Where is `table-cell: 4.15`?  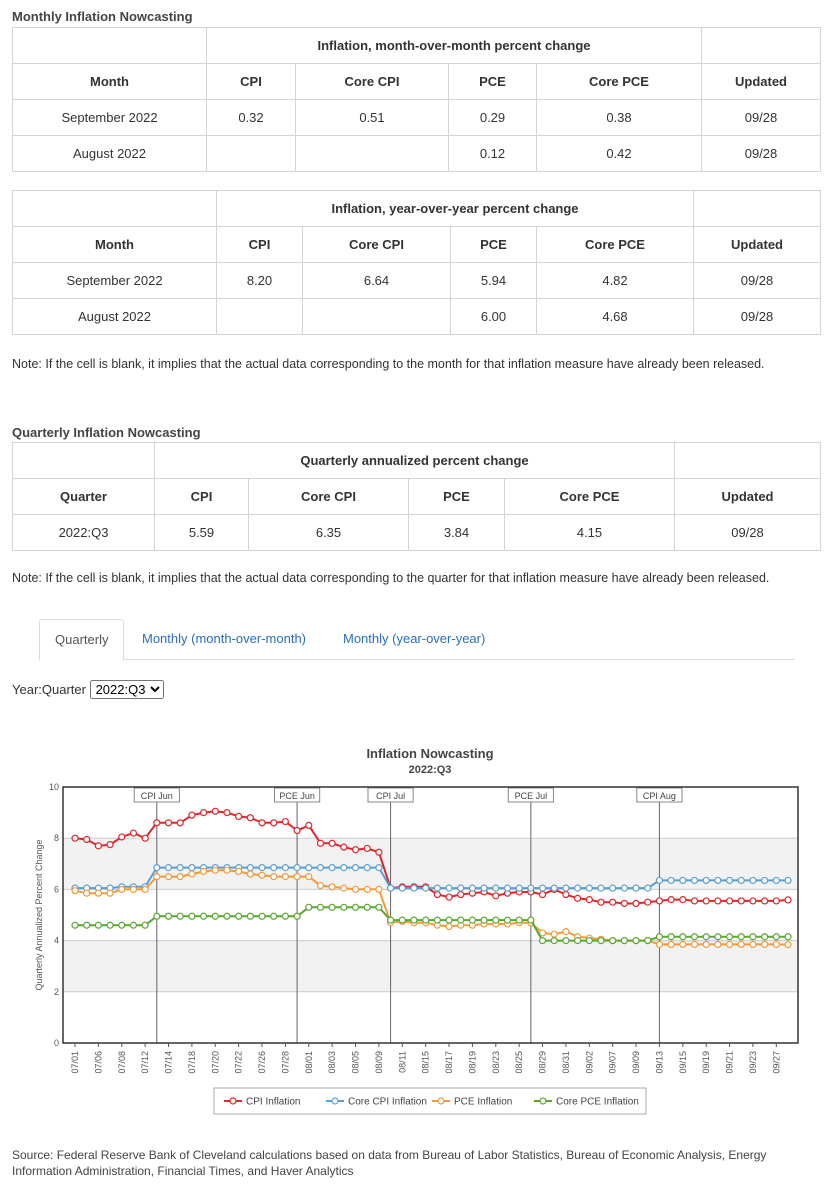 table-cell: 4.15 is located at coordinates (589, 532).